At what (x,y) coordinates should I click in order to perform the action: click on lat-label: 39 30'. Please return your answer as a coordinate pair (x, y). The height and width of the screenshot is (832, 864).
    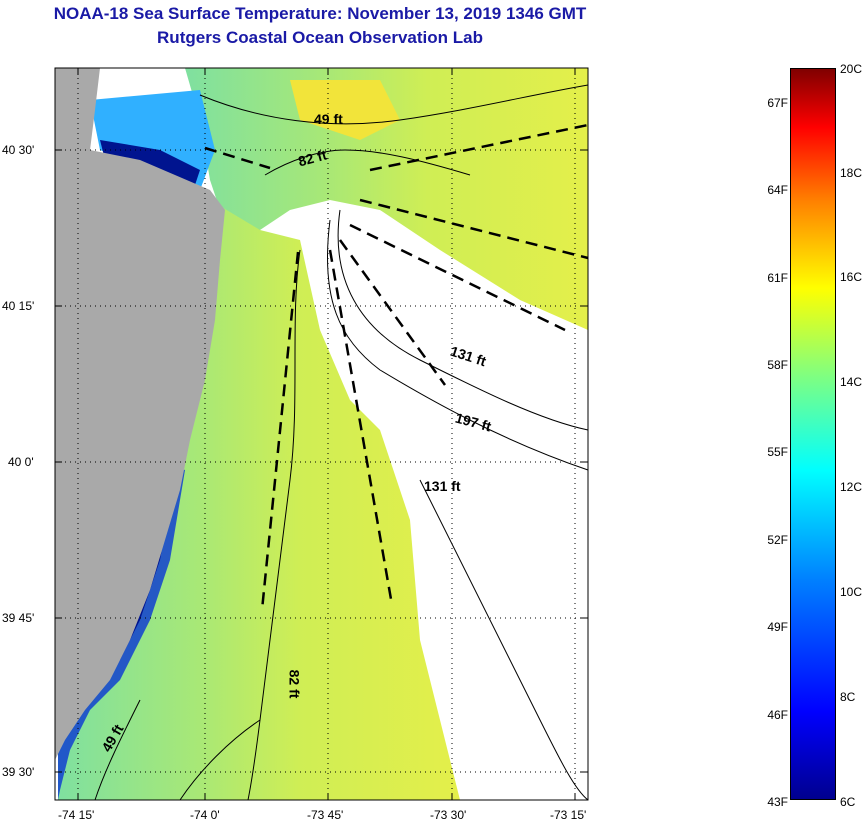
    Looking at the image, I should click on (18, 772).